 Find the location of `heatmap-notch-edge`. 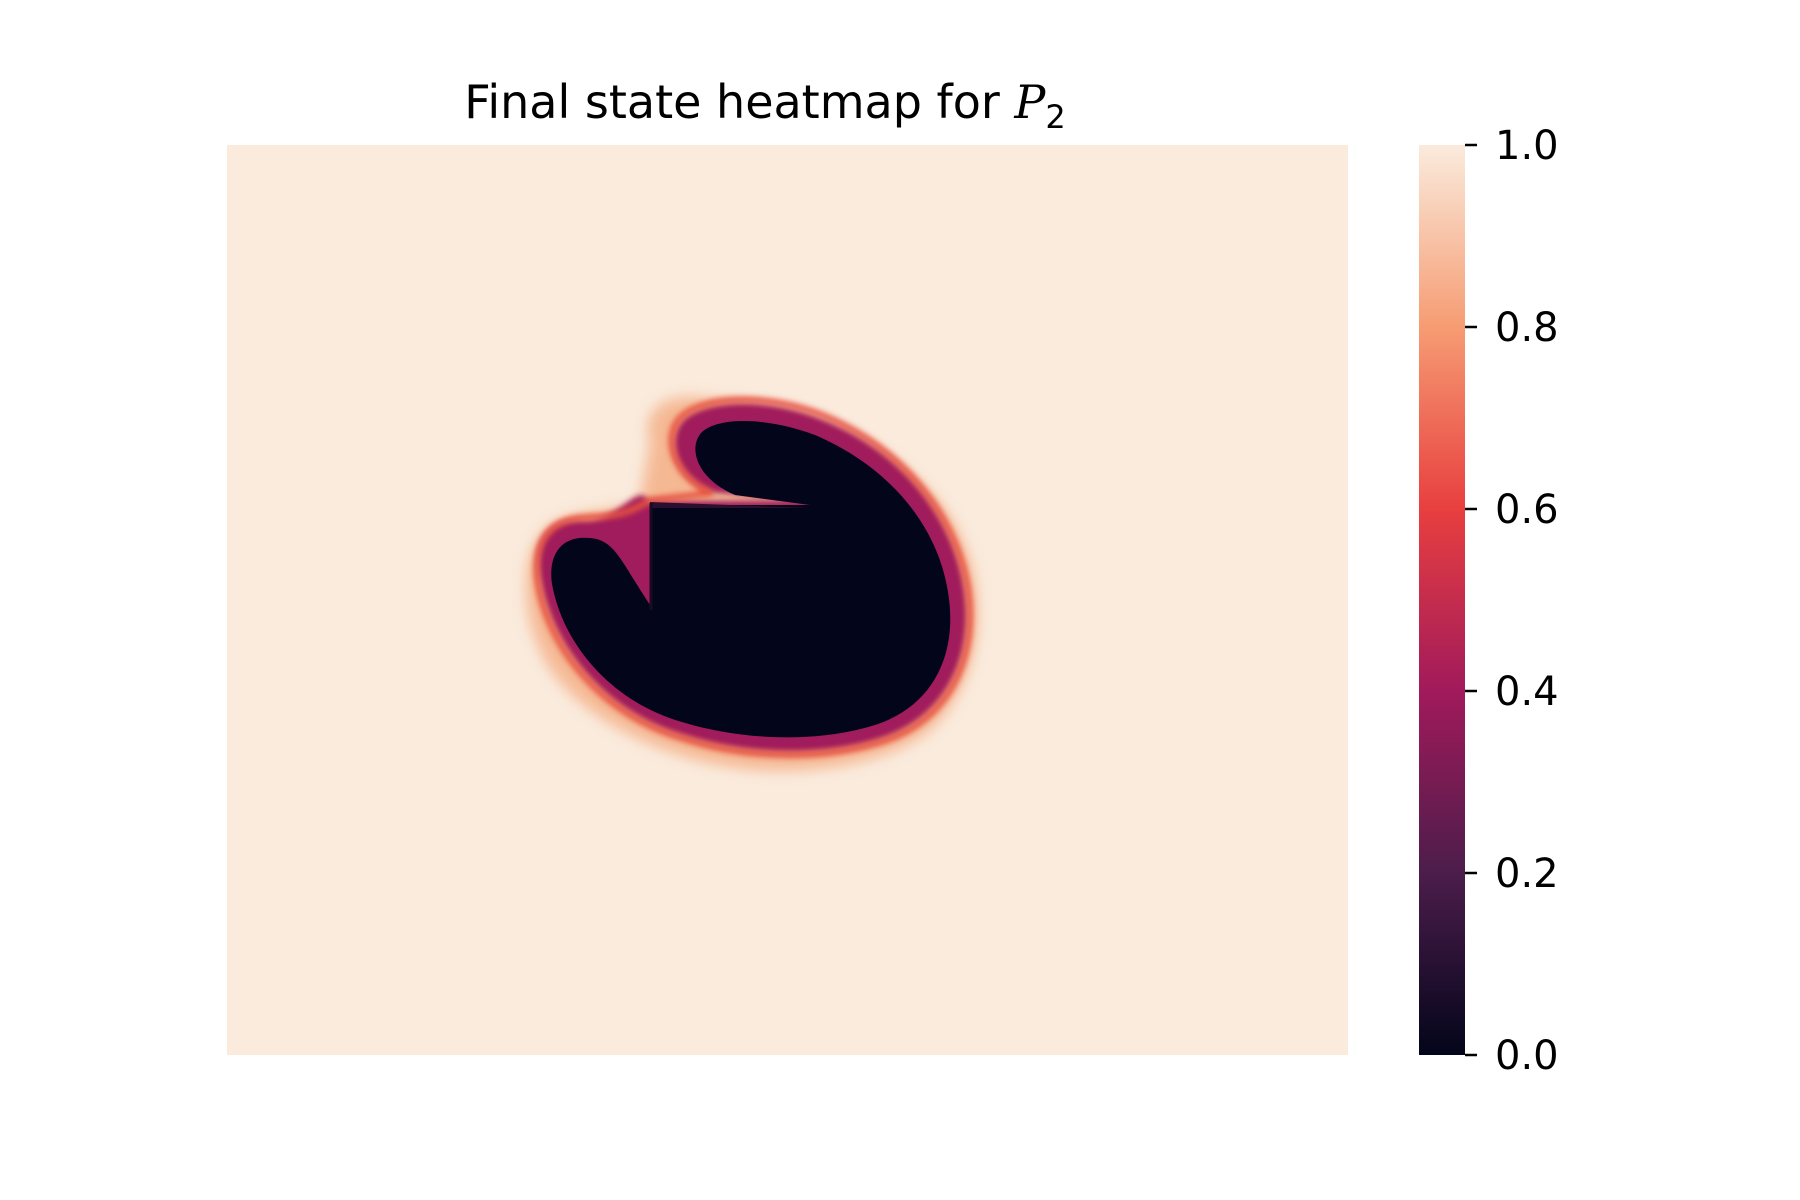

heatmap-notch-edge is located at coordinates (730, 505).